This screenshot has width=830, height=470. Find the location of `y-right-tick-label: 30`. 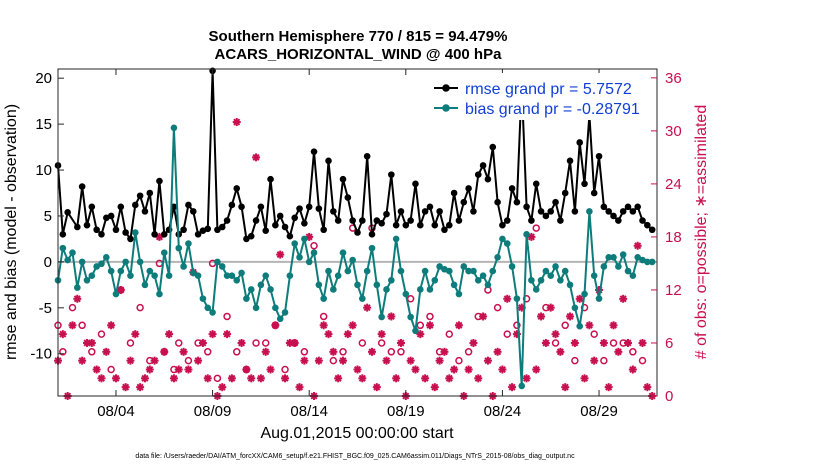

y-right-tick-label: 30 is located at coordinates (673, 131).